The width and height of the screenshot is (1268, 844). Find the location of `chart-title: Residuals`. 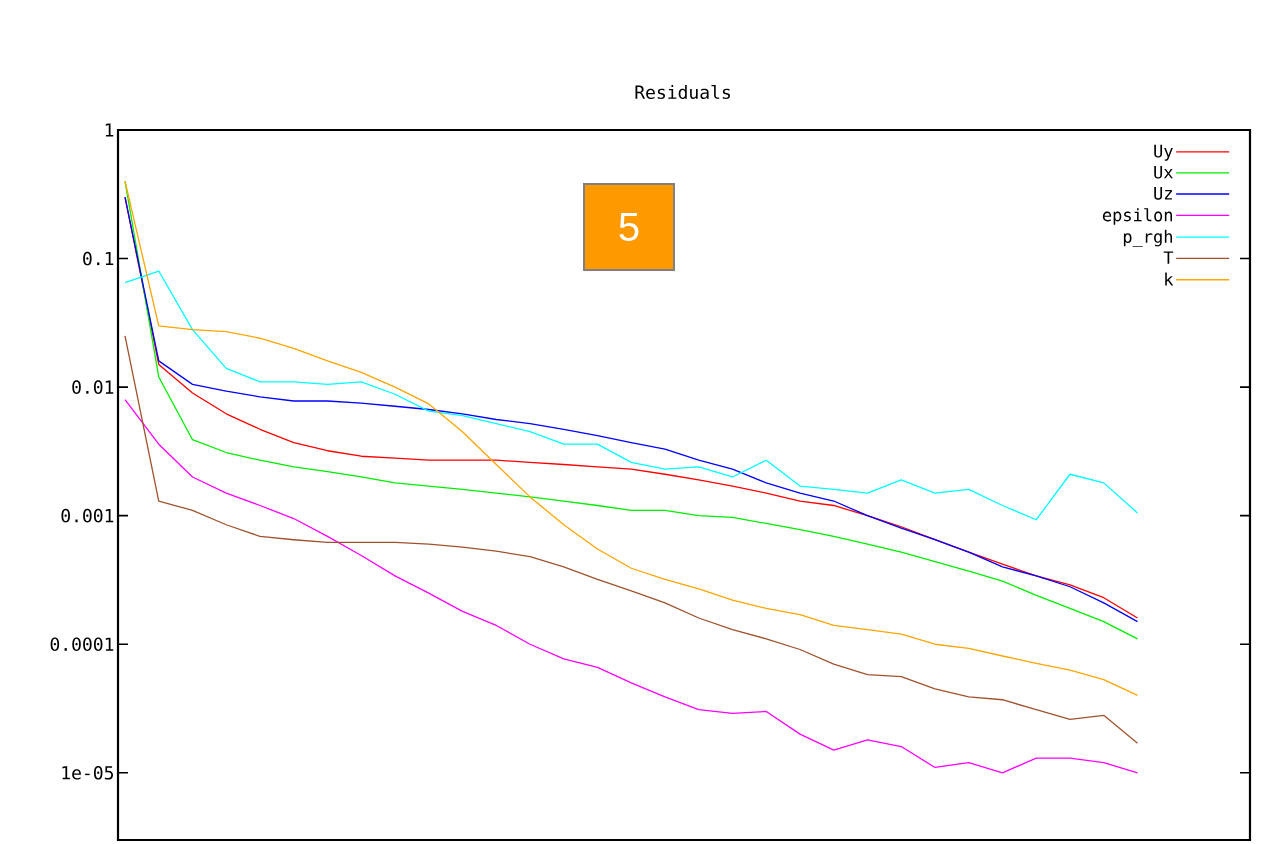

chart-title: Residuals is located at coordinates (682, 91).